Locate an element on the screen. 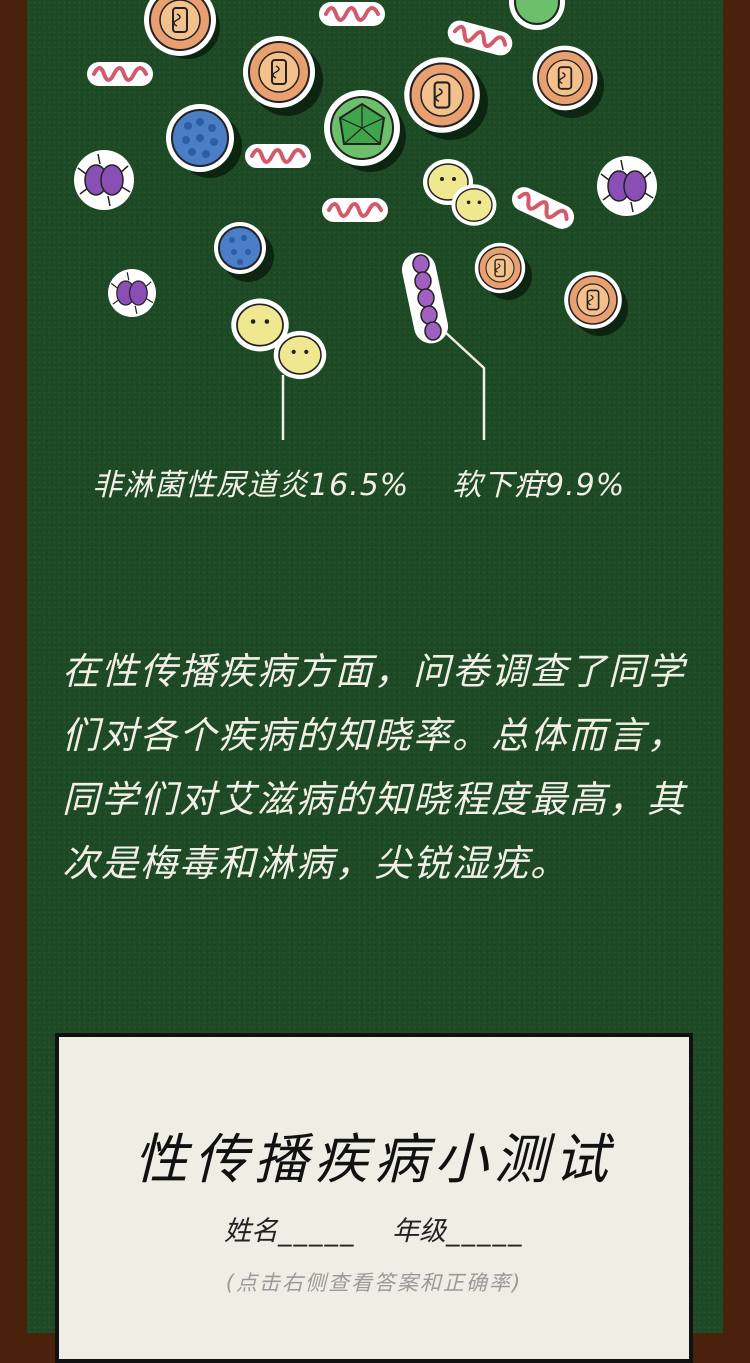 This screenshot has width=750, height=1363. grade-blank: _____ is located at coordinates (485, 1231).